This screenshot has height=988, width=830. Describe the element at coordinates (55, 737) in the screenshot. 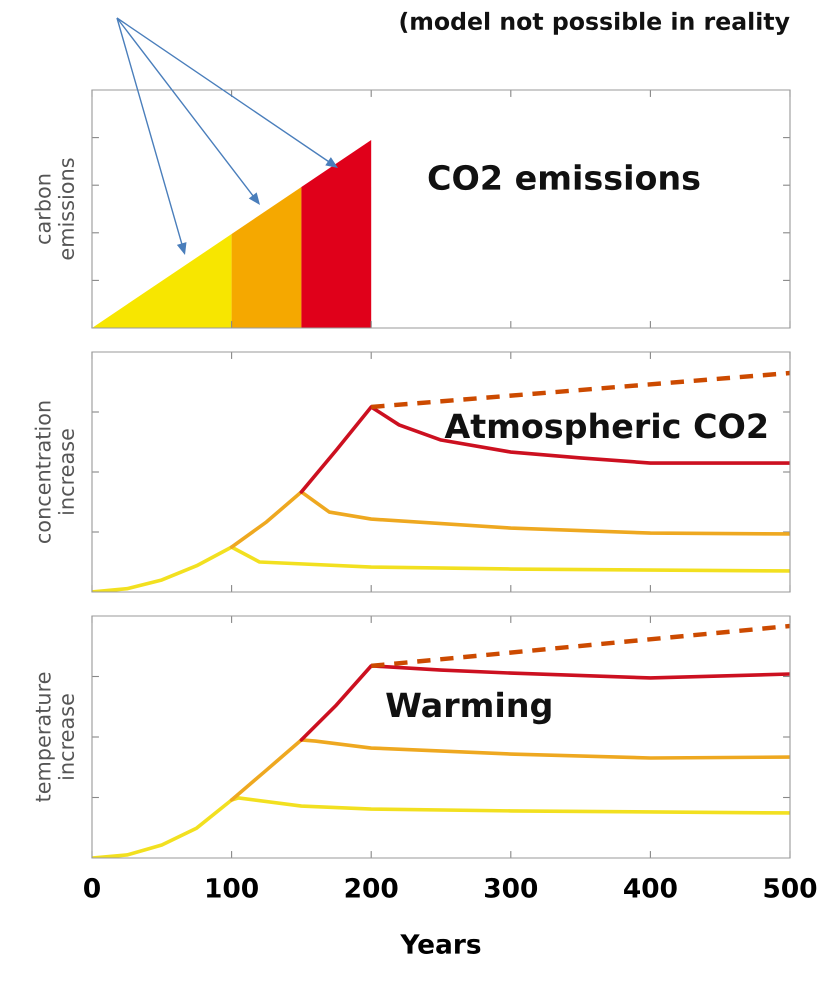

I see `y-axis-title: temperature increase` at that location.